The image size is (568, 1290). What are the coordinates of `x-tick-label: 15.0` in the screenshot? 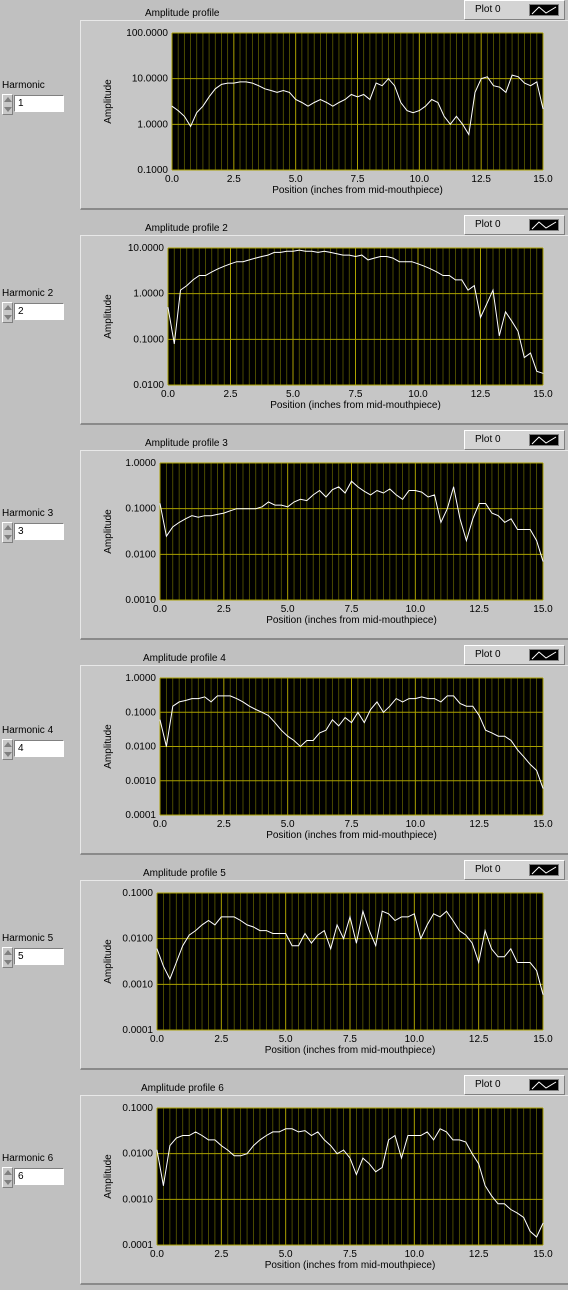 It's located at (543, 1039).